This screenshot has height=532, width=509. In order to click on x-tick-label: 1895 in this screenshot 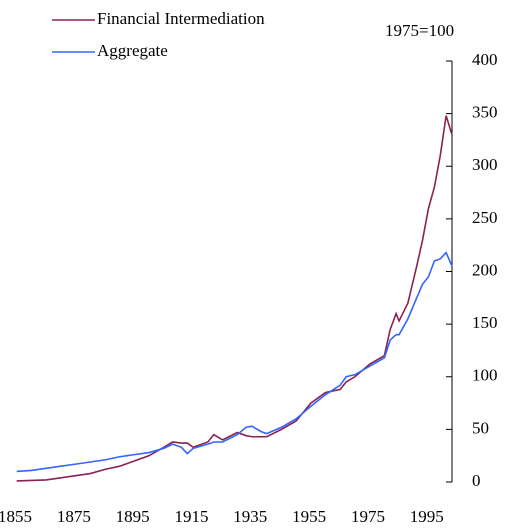, I will do `click(133, 516)`.